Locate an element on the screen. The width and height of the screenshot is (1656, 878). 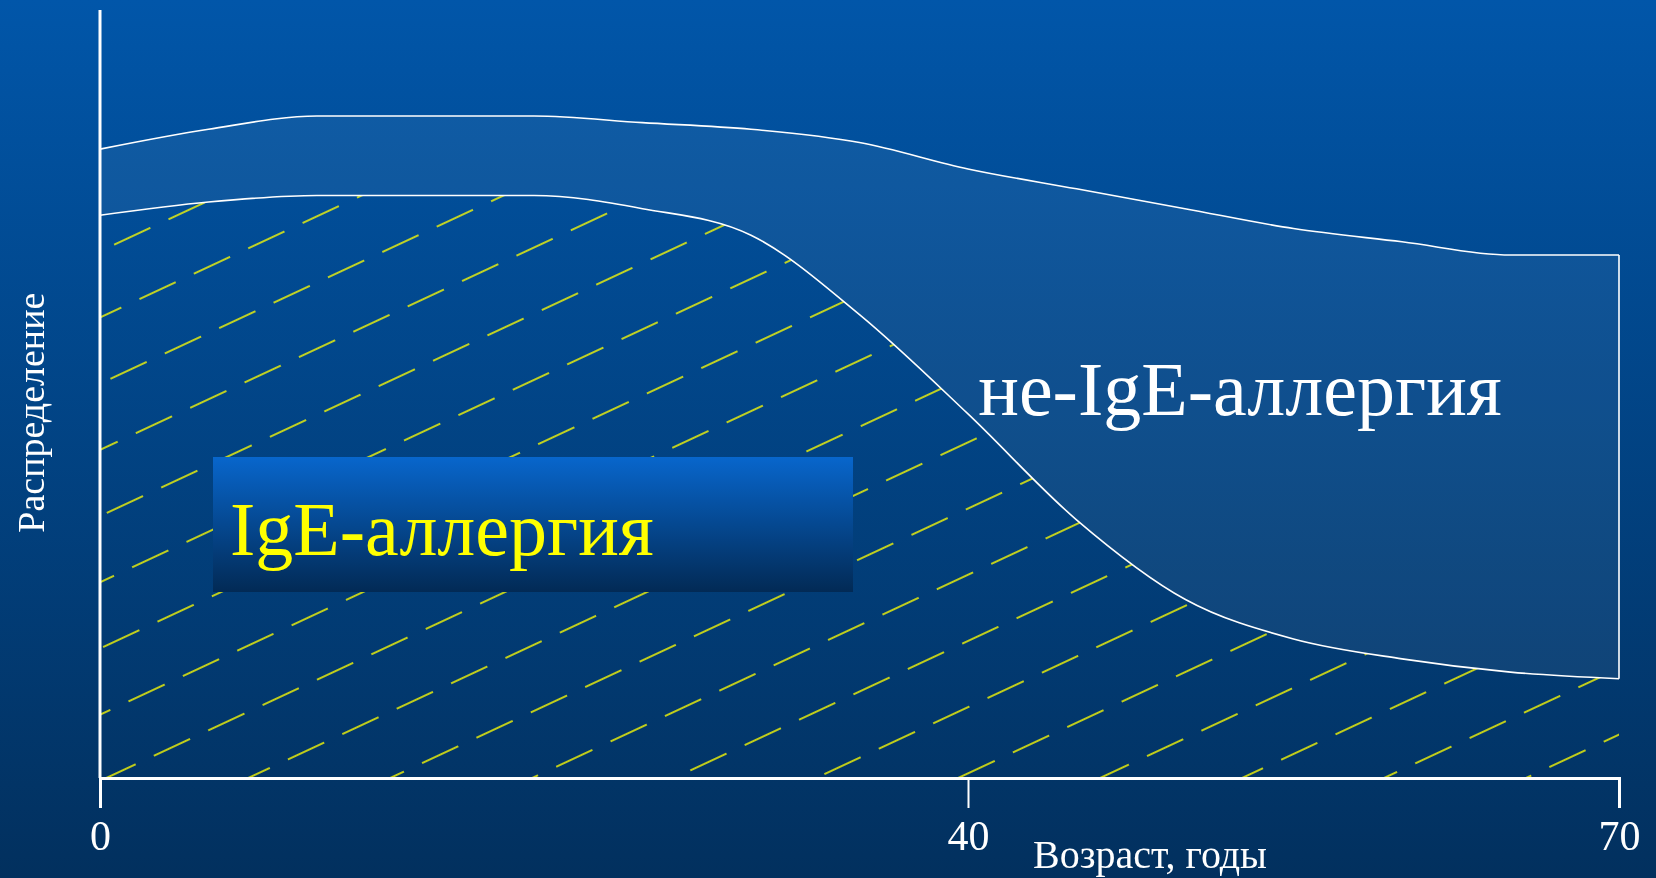
x-tick-label: 40 is located at coordinates (968, 835).